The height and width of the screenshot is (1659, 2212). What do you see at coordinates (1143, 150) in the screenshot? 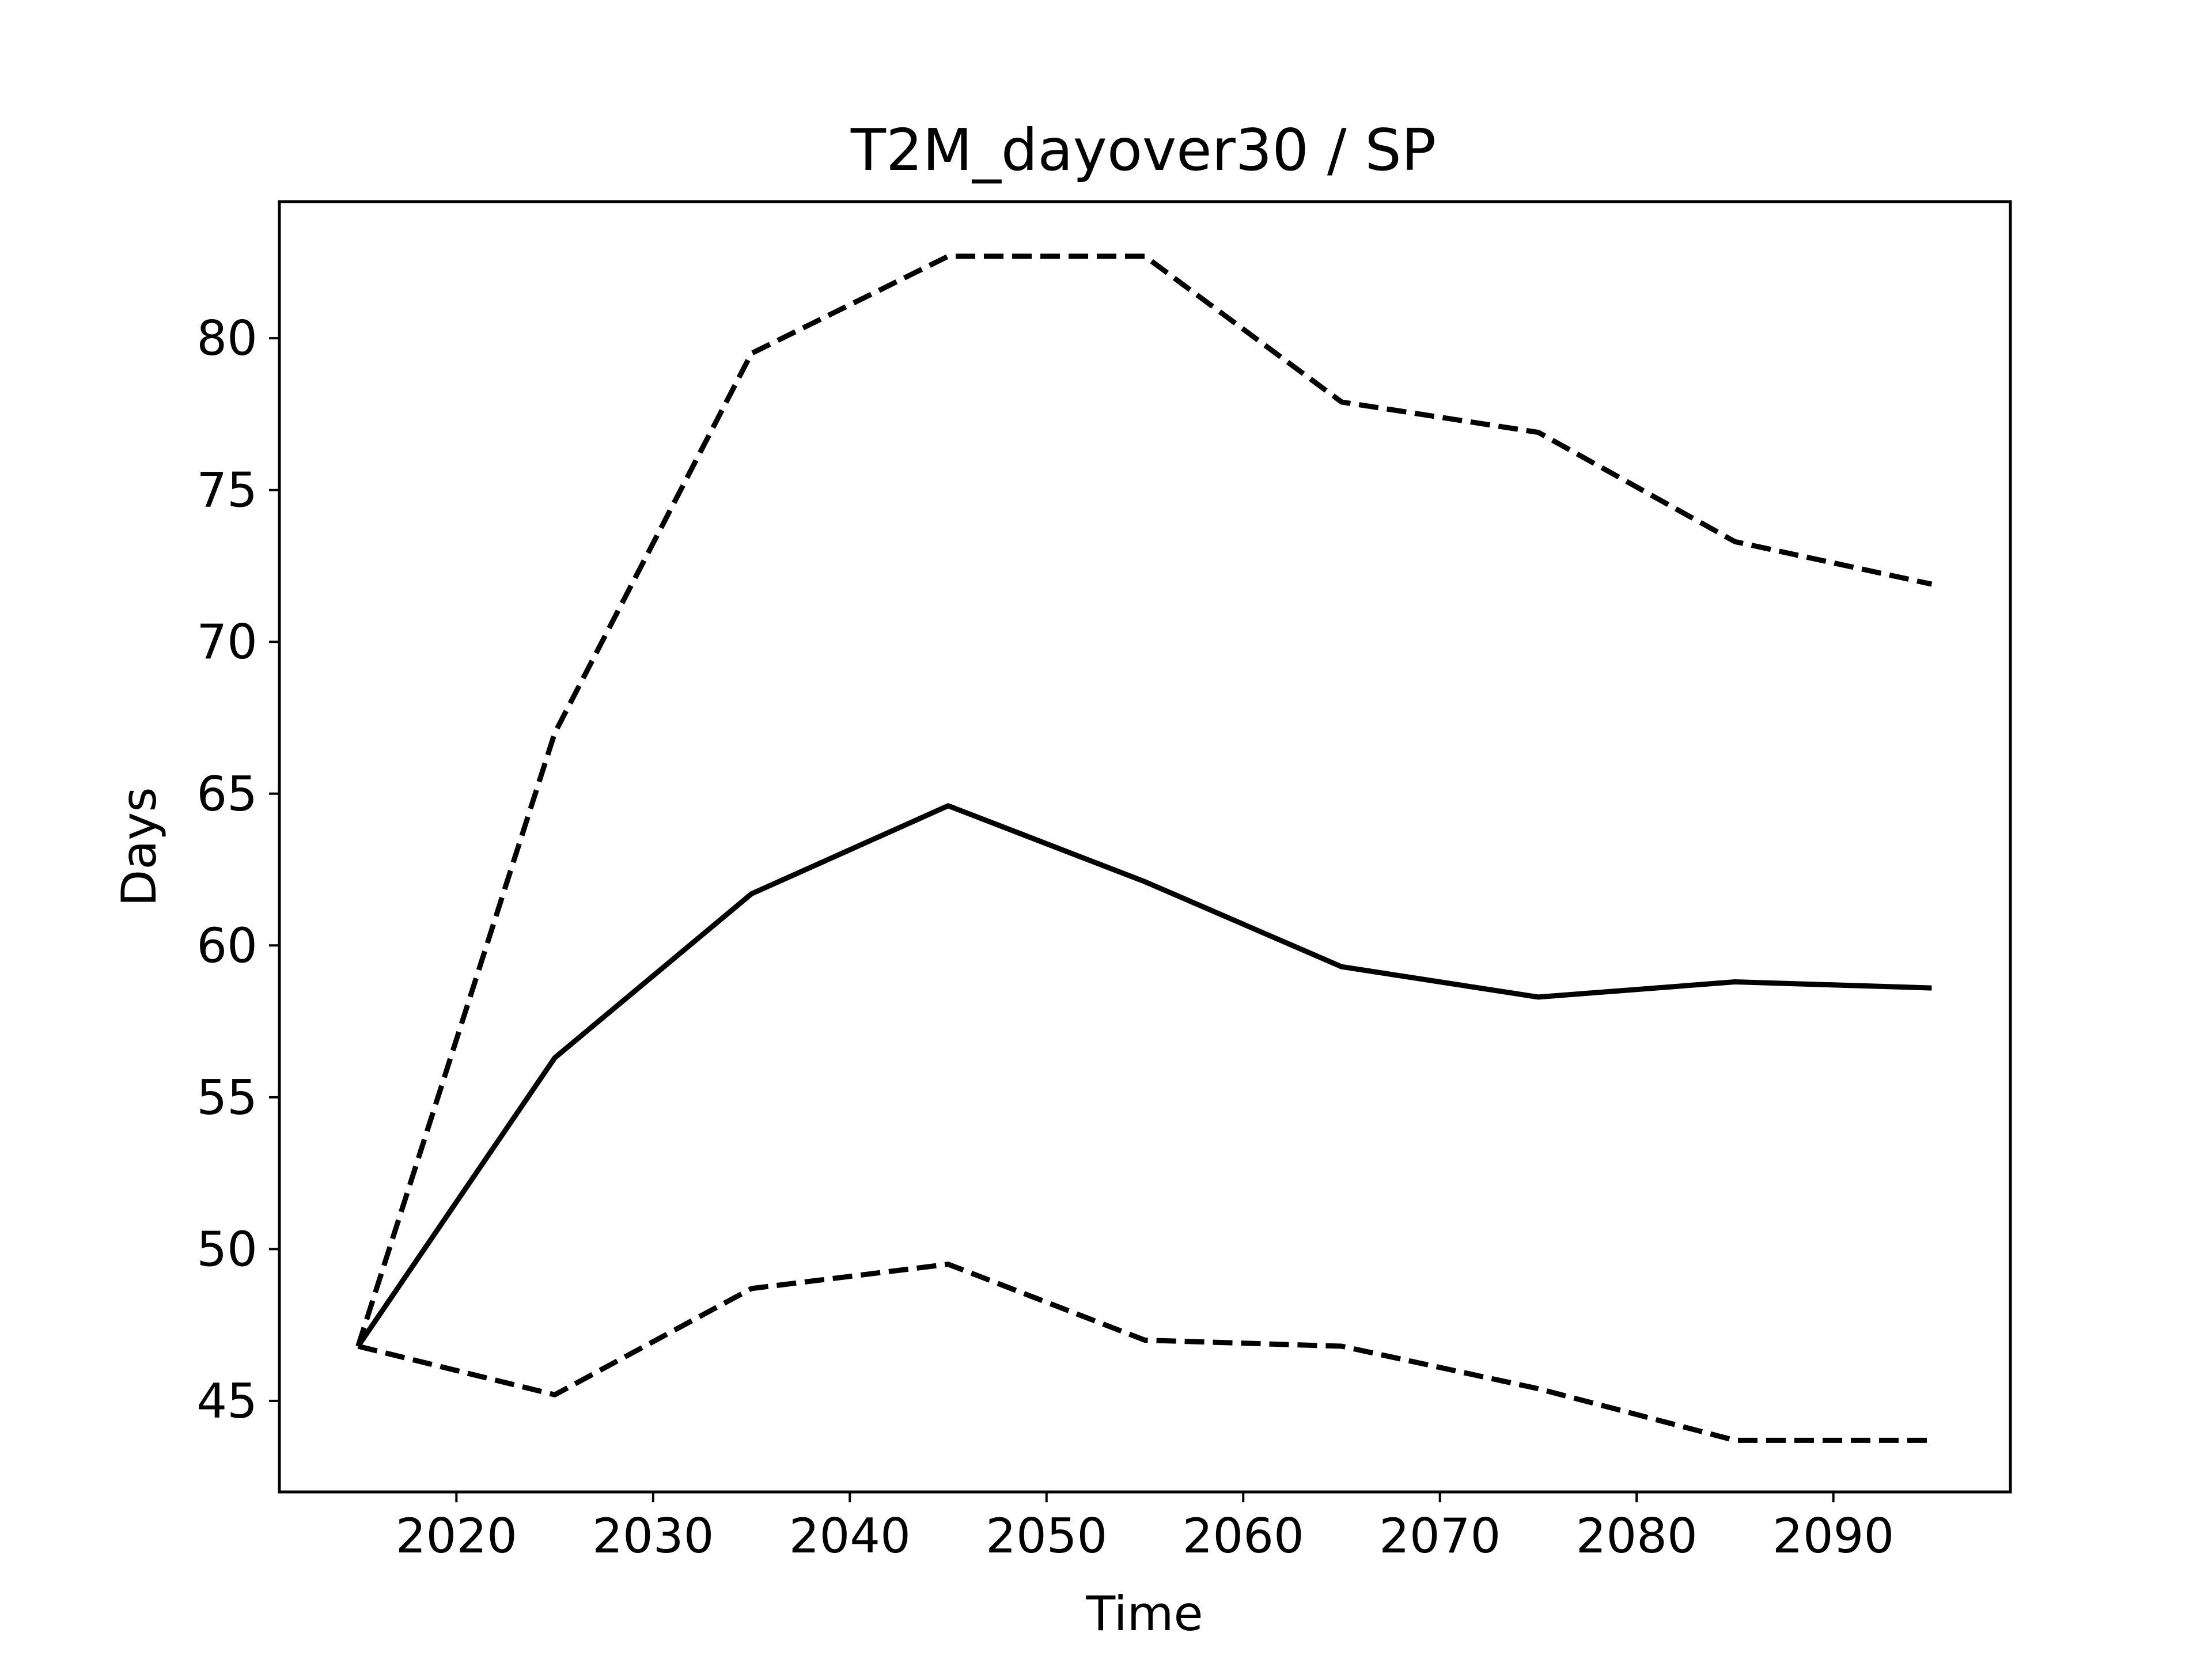
I see `chart-title: T2M_dayover30 / SP` at bounding box center [1143, 150].